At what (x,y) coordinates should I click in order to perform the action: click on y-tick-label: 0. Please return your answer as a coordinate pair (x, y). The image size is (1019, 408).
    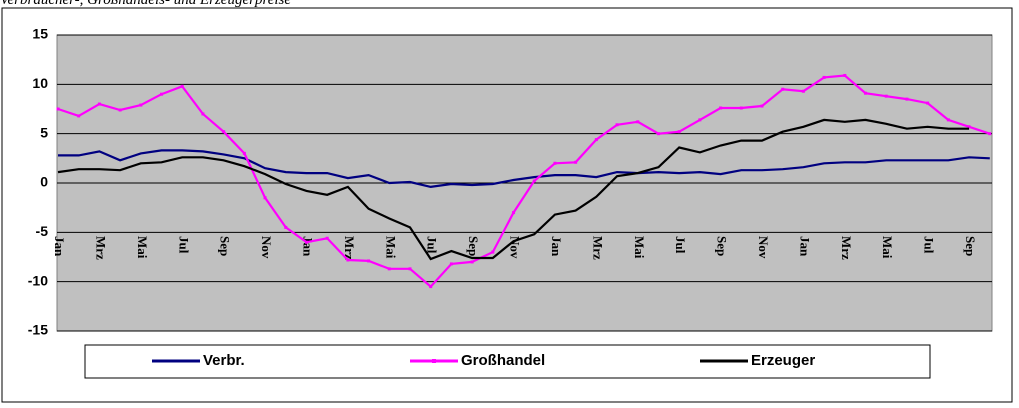
    Looking at the image, I should click on (44, 182).